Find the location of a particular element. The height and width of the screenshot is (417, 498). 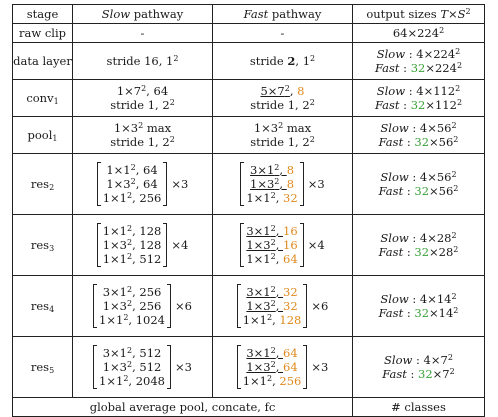

slow-pool1: 1×32 max stride 1, 22 is located at coordinates (142, 135).